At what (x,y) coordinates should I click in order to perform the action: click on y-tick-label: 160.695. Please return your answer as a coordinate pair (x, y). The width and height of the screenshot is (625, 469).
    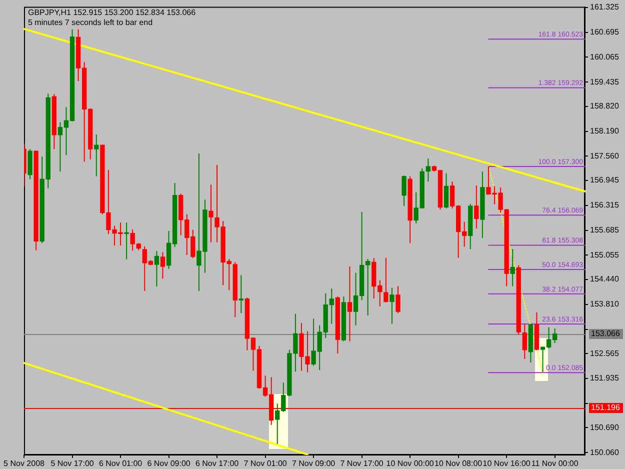
    Looking at the image, I should click on (605, 31).